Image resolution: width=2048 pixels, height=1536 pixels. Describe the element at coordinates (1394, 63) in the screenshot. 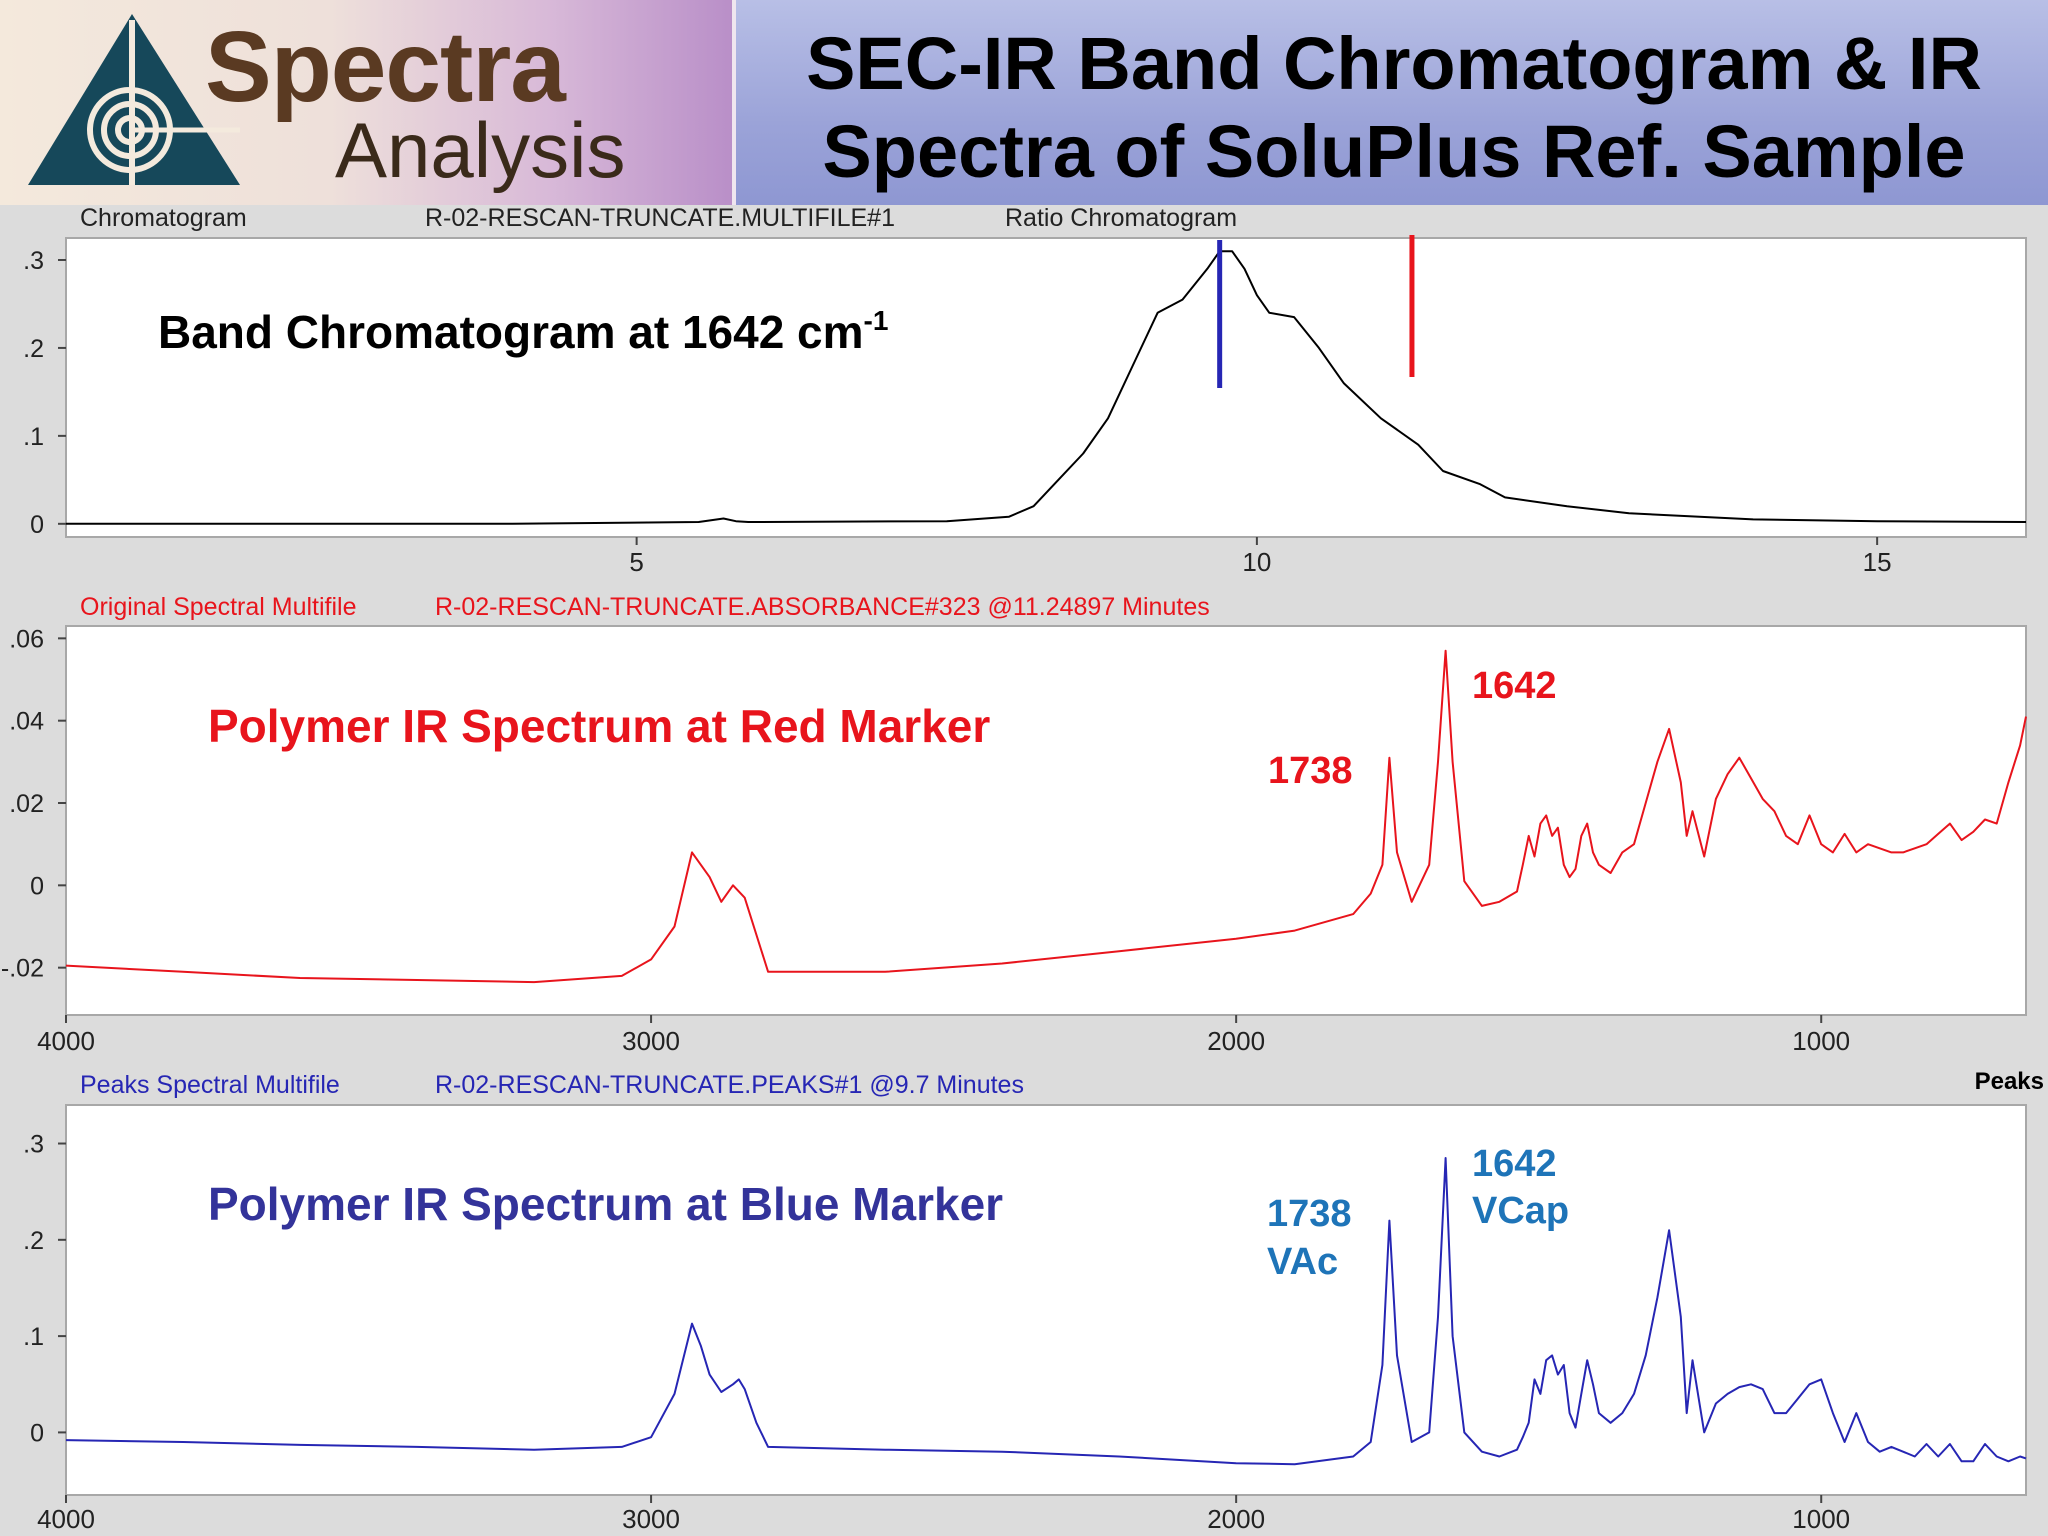

I see `slide-title-line1: SEC-IR Band Chromatogram & IR` at that location.